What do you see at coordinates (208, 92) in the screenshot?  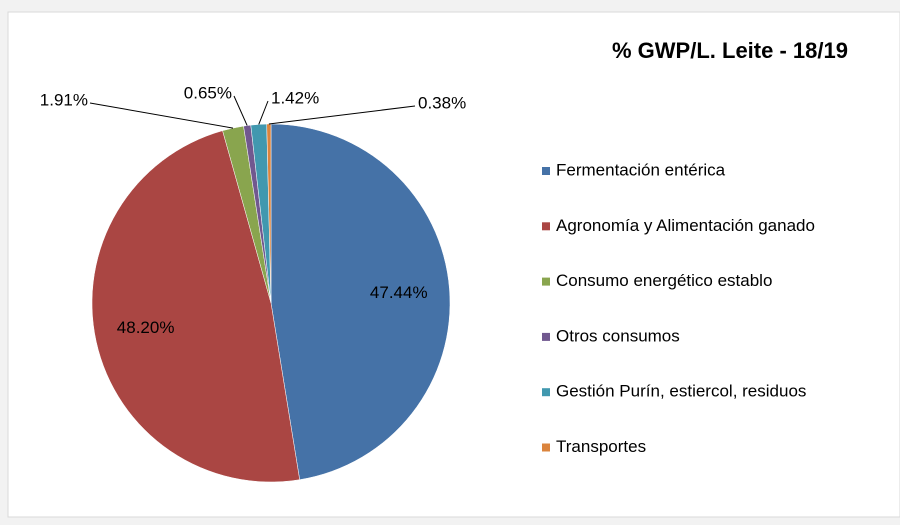 I see `data-label: 0.65%` at bounding box center [208, 92].